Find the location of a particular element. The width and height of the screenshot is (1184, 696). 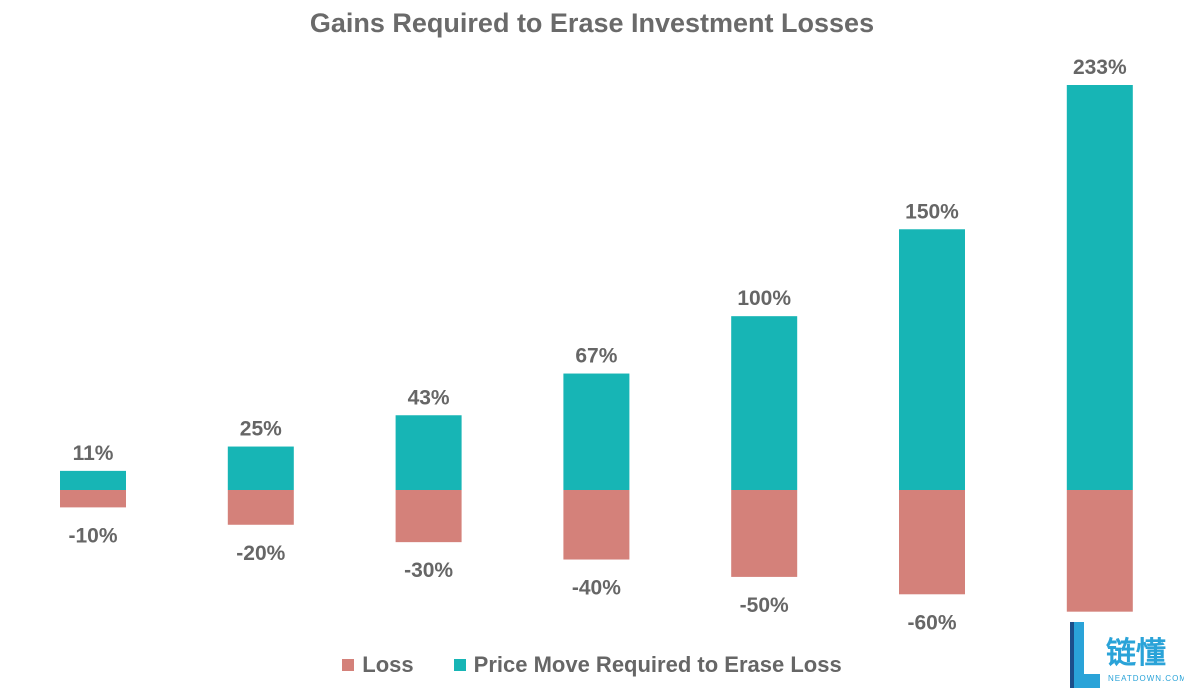

legend-item-price-move: Price Move Required to Erase Loss is located at coordinates (647, 665).